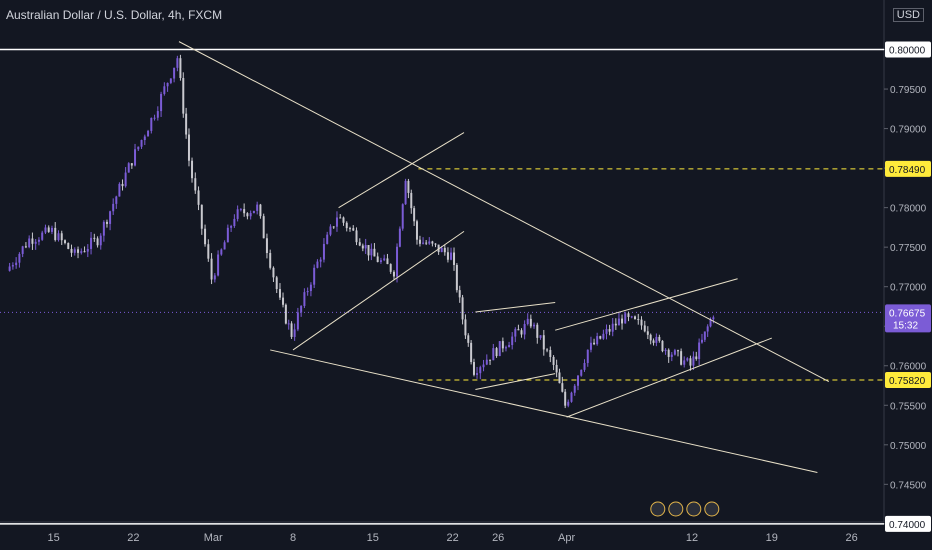 This screenshot has width=932, height=550. I want to click on level-price-tag-label: 0.78490, so click(907, 170).